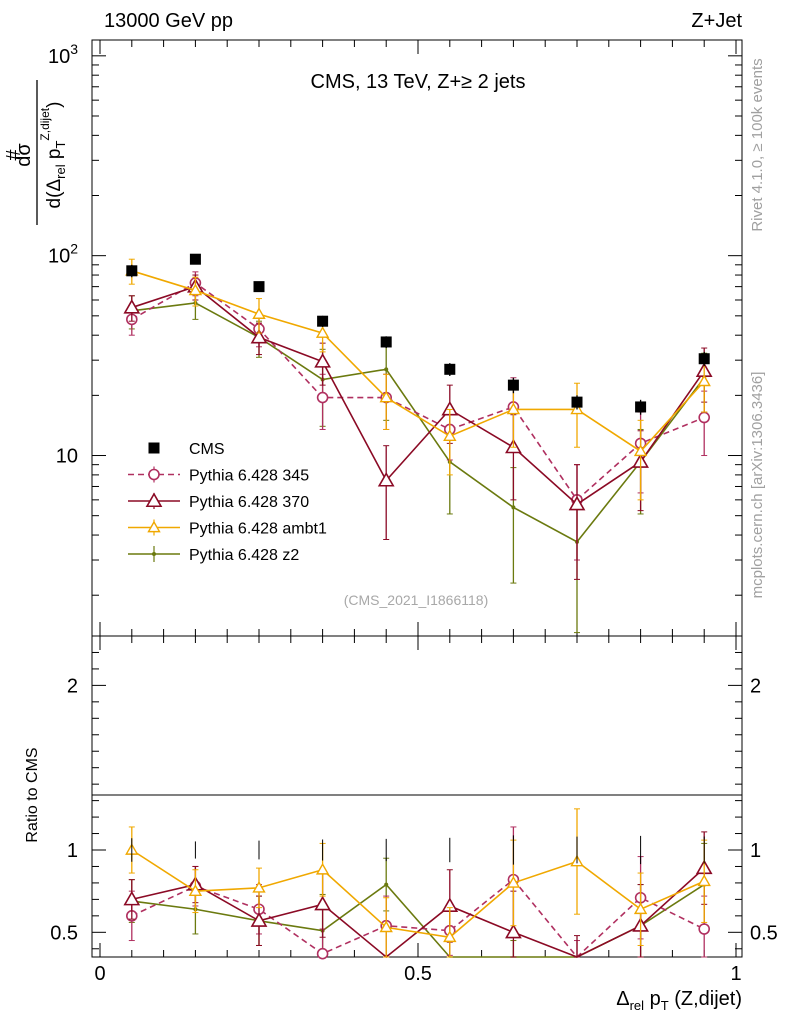  I want to click on series-cms, so click(418, 334).